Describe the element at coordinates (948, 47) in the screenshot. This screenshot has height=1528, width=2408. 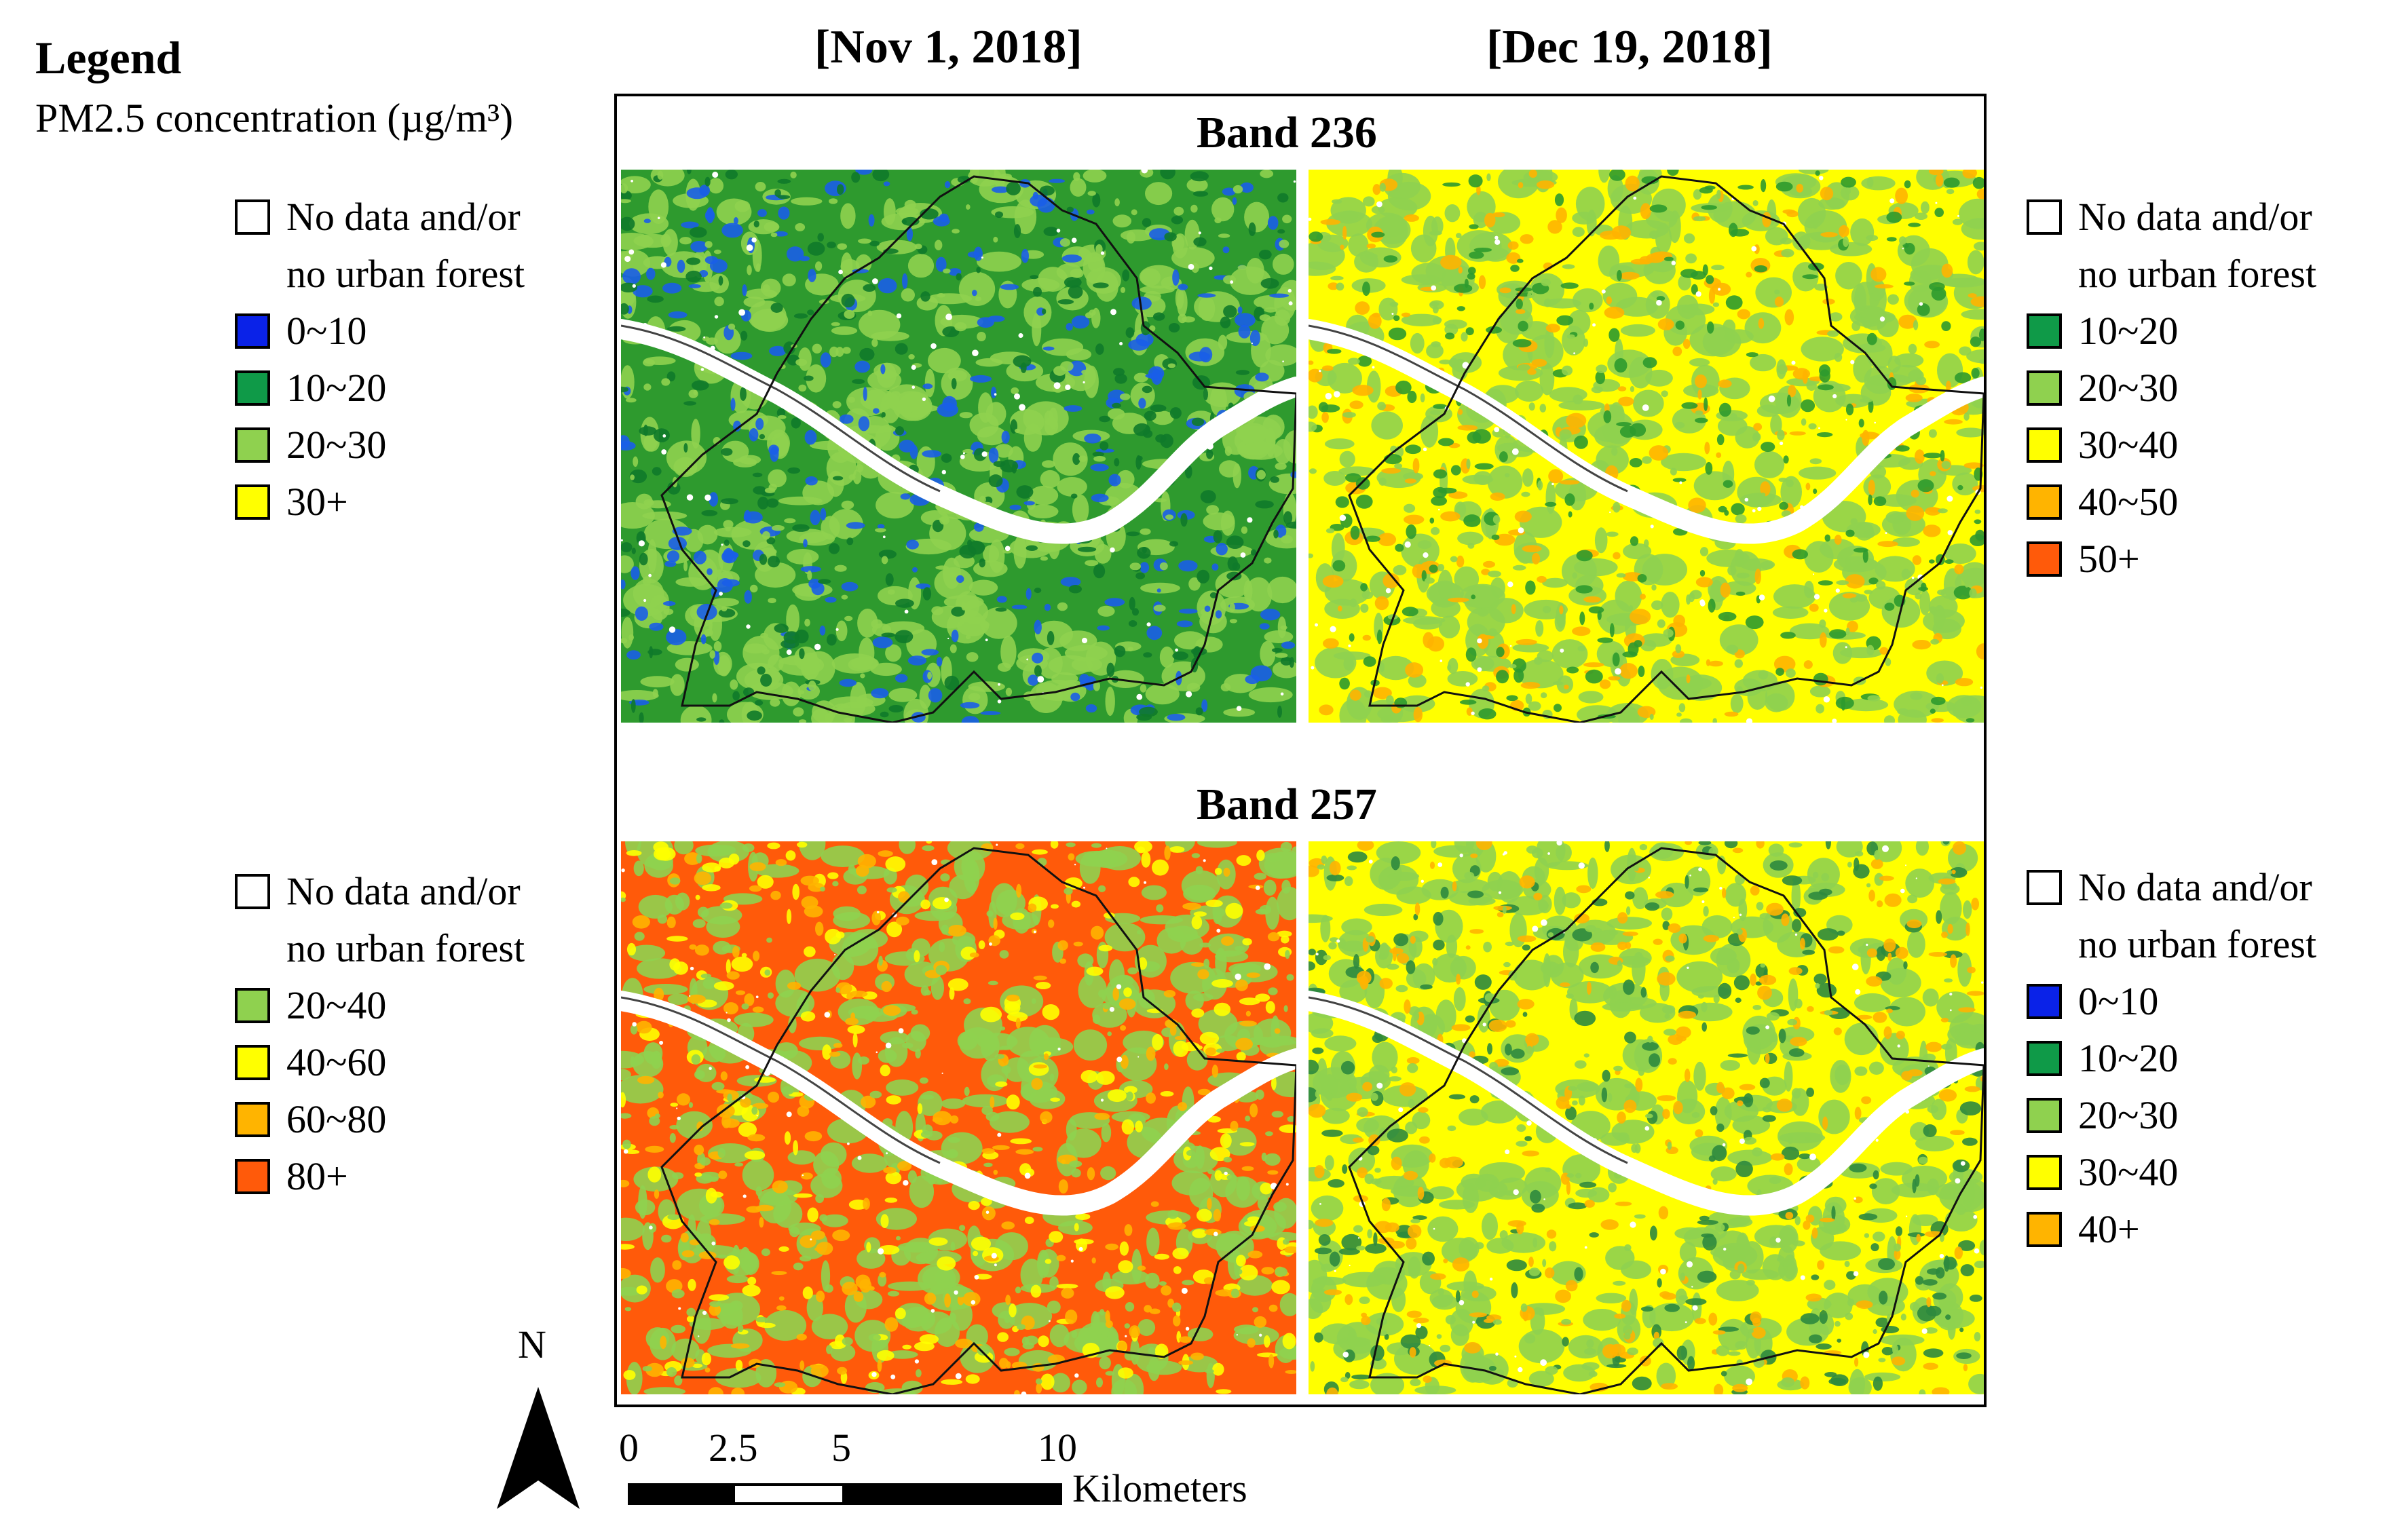
I see `date-left: [Nov 1, 2018]` at that location.